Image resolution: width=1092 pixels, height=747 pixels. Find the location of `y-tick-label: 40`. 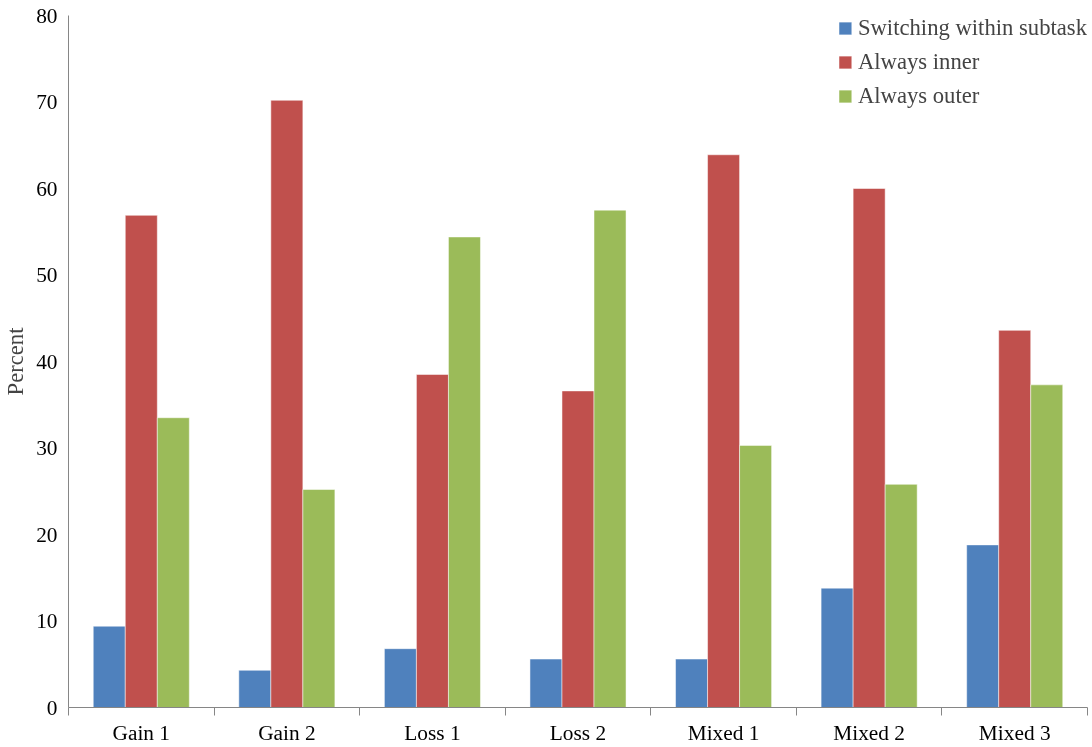

y-tick-label: 40 is located at coordinates (47, 361).